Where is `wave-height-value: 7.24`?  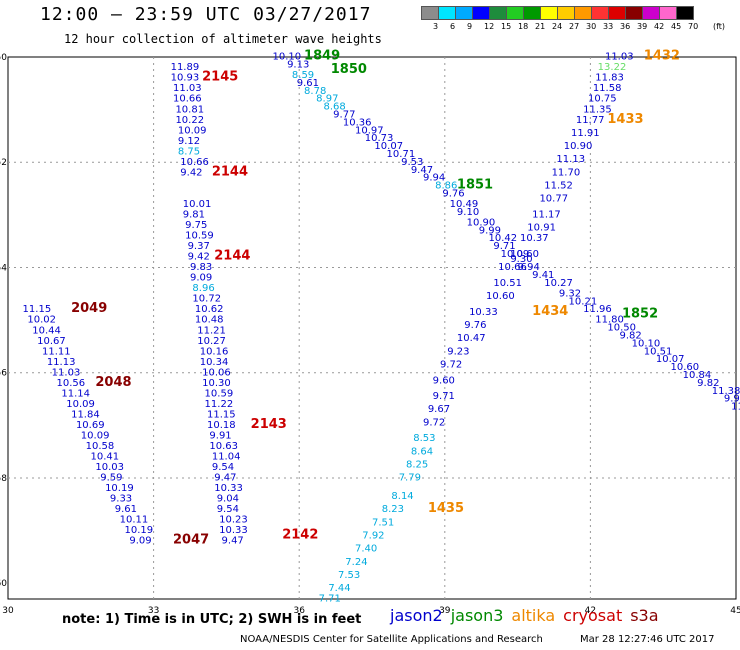 wave-height-value: 7.24 is located at coordinates (356, 562).